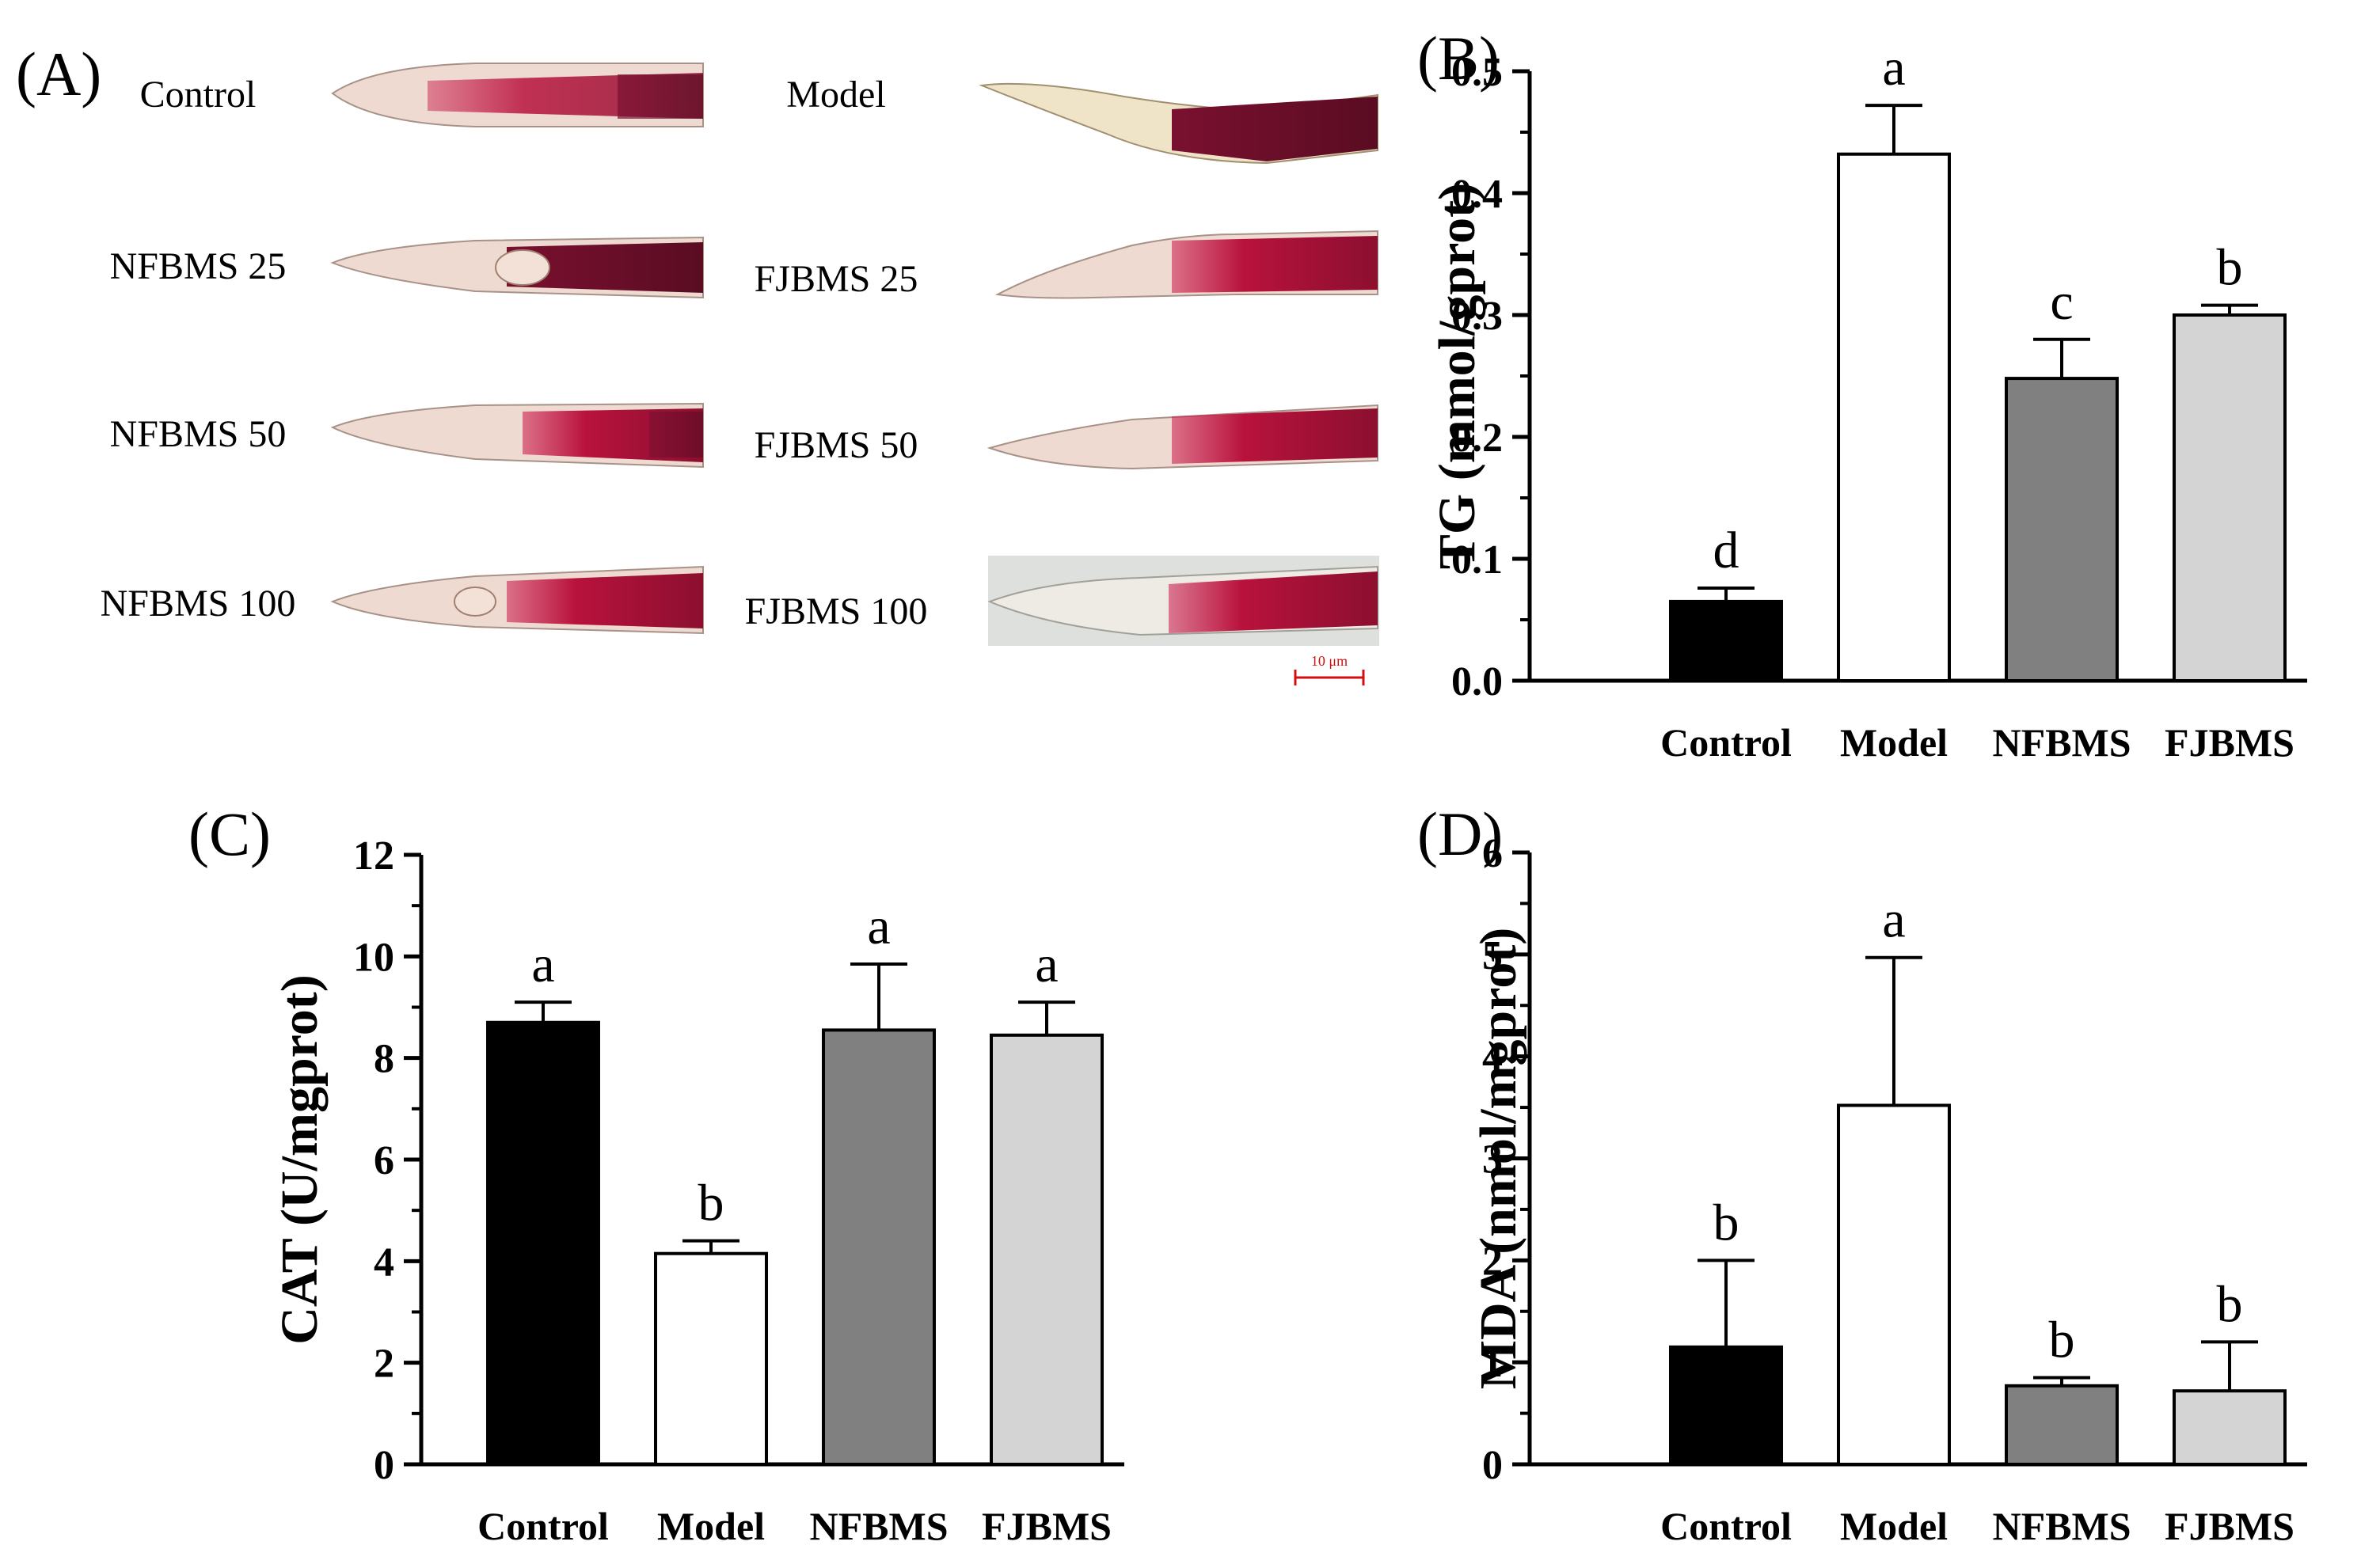 This screenshot has width=2380, height=1568. What do you see at coordinates (1329, 661) in the screenshot?
I see `scale-bar-label: 10 μm` at bounding box center [1329, 661].